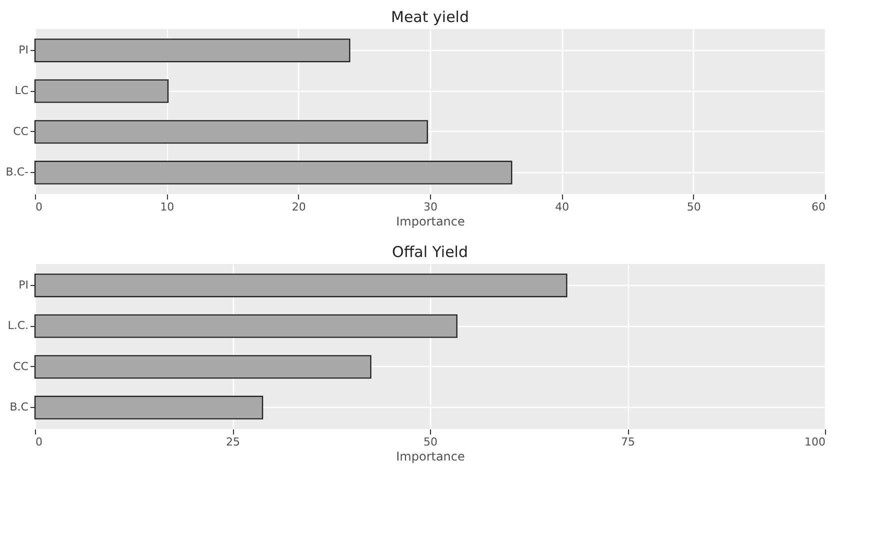  Describe the element at coordinates (299, 207) in the screenshot. I see `x-tick-label: 20` at that location.